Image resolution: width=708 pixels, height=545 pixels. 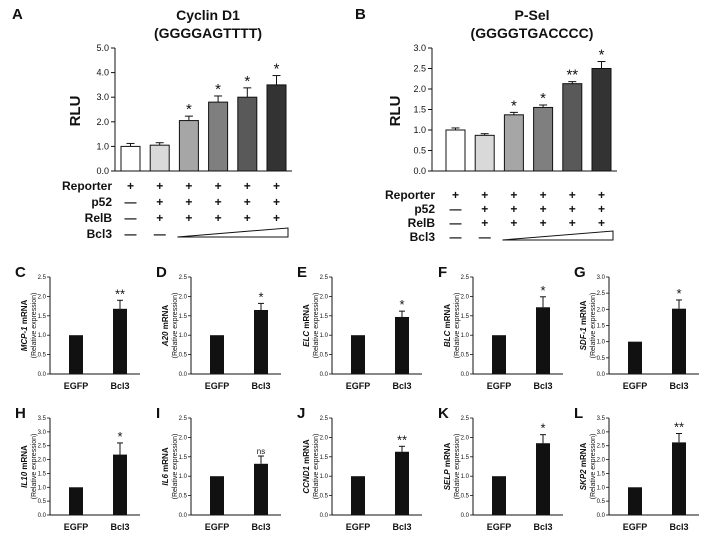 What do you see at coordinates (24, 326) in the screenshot?
I see `panel-c-ylabel: MCP-1 mRNA` at bounding box center [24, 326].